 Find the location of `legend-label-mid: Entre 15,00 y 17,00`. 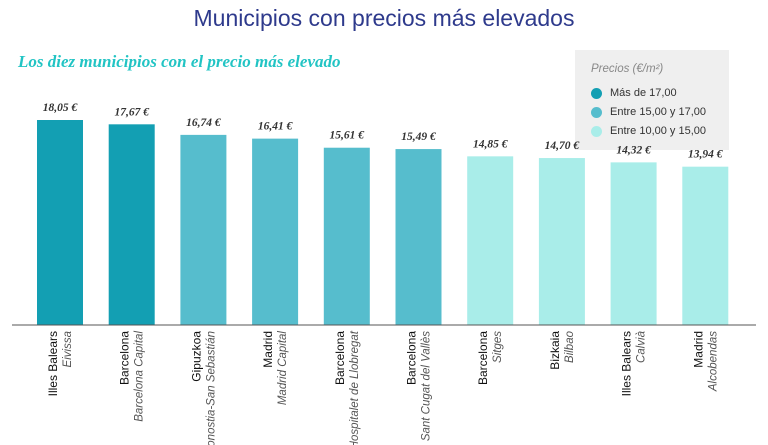

legend-label-mid: Entre 15,00 y 17,00 is located at coordinates (658, 112).